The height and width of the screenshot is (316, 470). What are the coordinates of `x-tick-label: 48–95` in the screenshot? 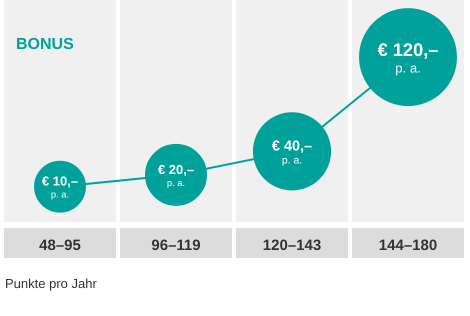 It's located at (60, 245).